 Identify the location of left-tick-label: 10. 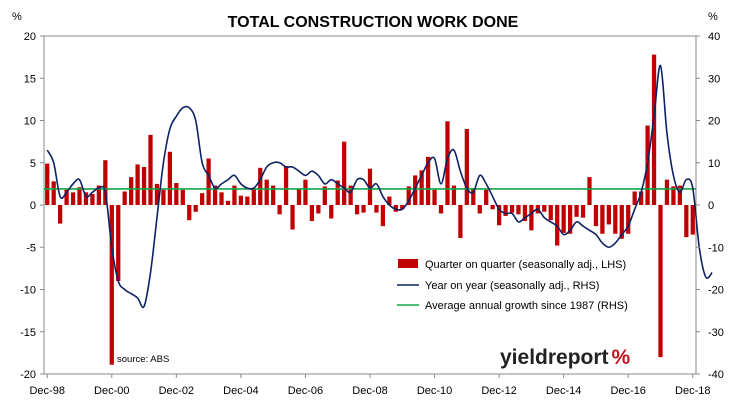
(30, 122).